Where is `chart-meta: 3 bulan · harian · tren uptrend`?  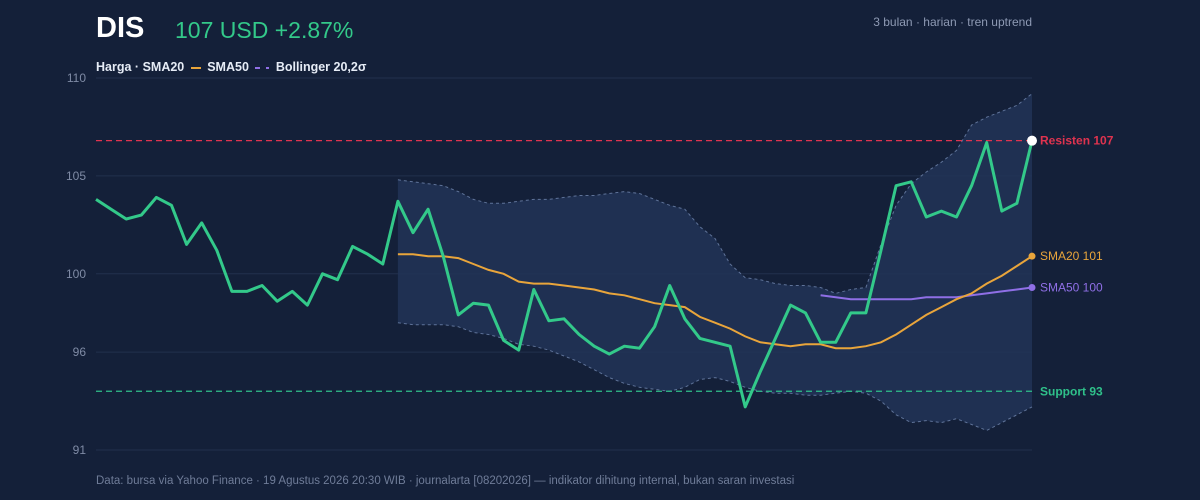 chart-meta: 3 bulan · harian · tren uptrend is located at coordinates (952, 22).